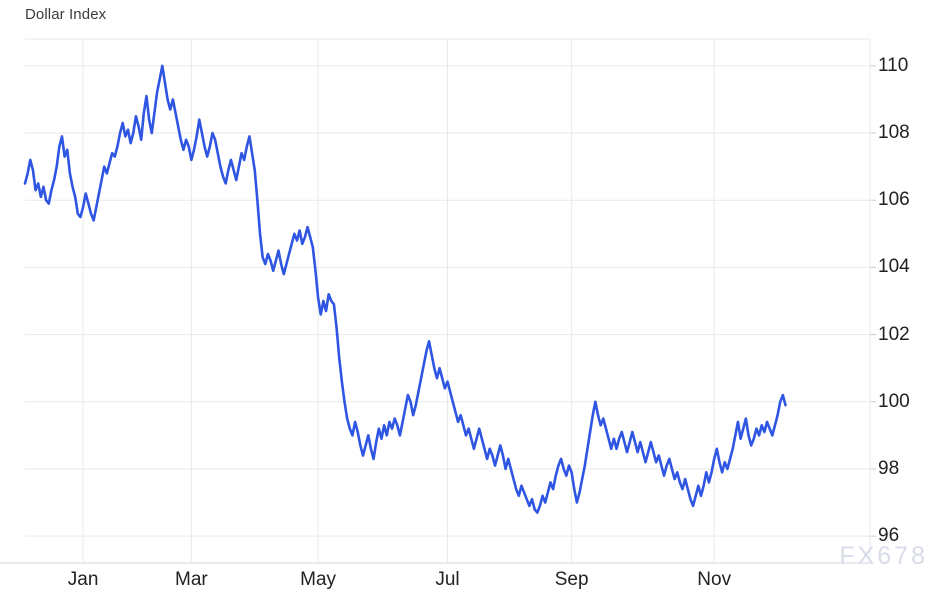  I want to click on fx678-watermark: FX678, so click(883, 556).